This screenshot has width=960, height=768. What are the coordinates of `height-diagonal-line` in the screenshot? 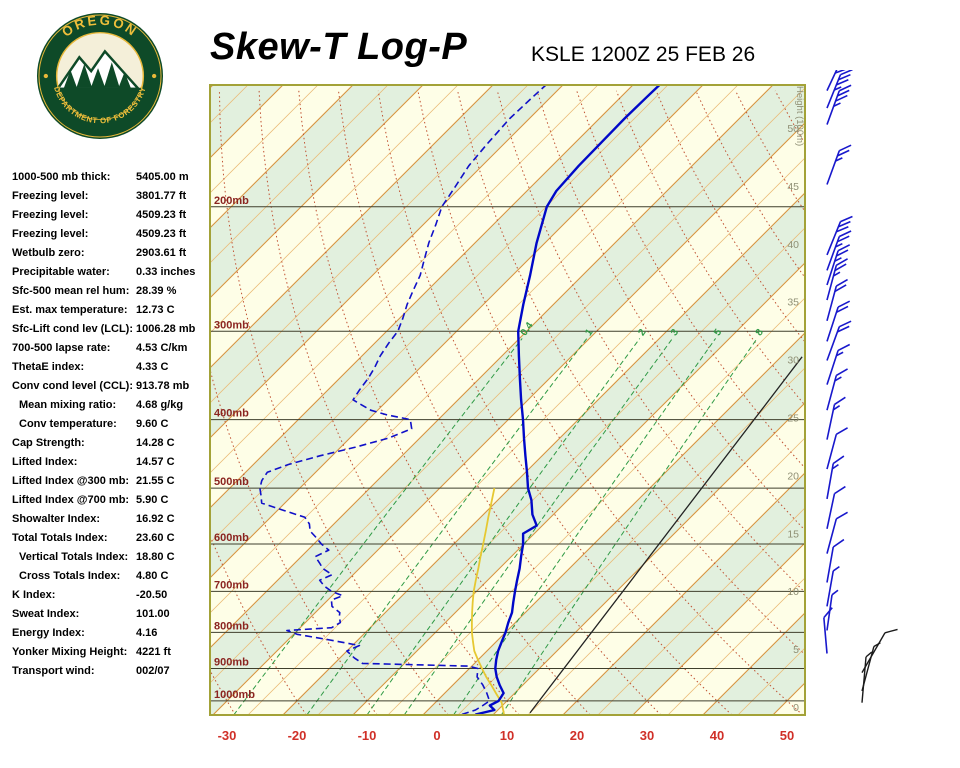 It's located at (666, 535).